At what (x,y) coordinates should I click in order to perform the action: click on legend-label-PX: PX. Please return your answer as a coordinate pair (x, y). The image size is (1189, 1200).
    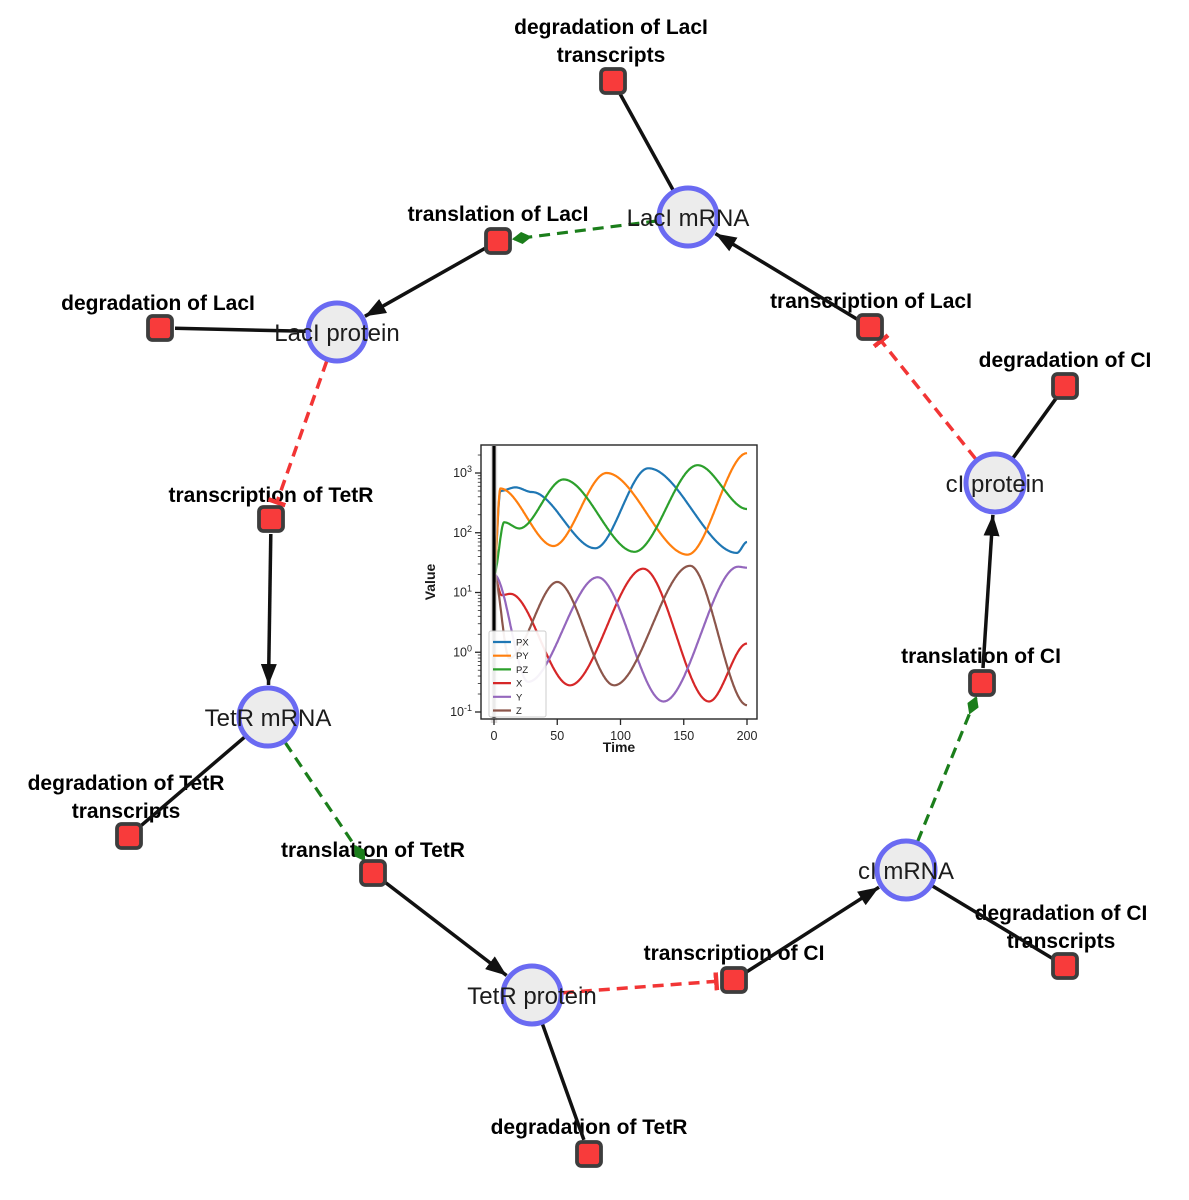
    Looking at the image, I should click on (522, 643).